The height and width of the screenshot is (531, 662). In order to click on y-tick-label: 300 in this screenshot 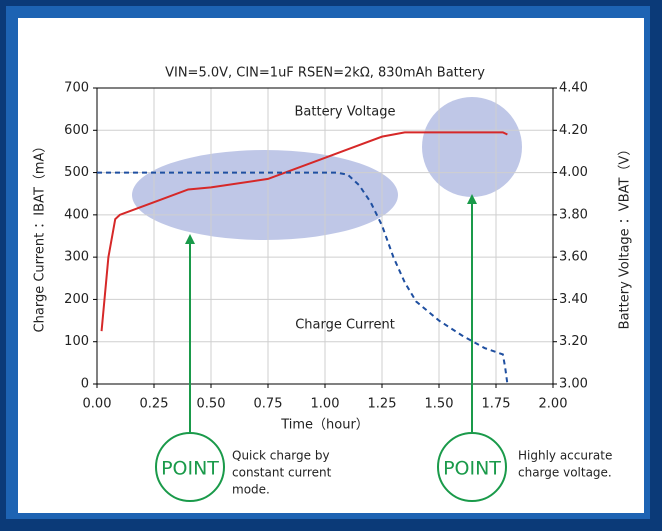, I will do `click(76, 257)`.